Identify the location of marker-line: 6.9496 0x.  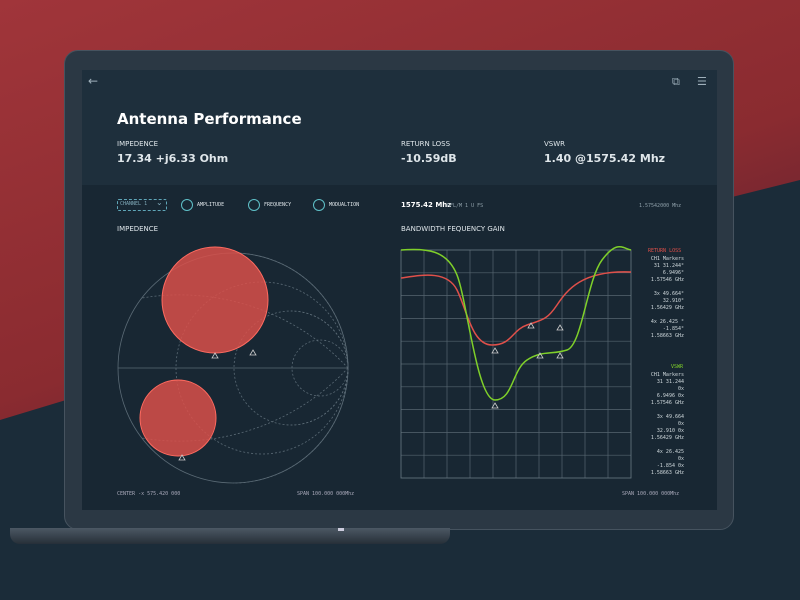
(670, 396).